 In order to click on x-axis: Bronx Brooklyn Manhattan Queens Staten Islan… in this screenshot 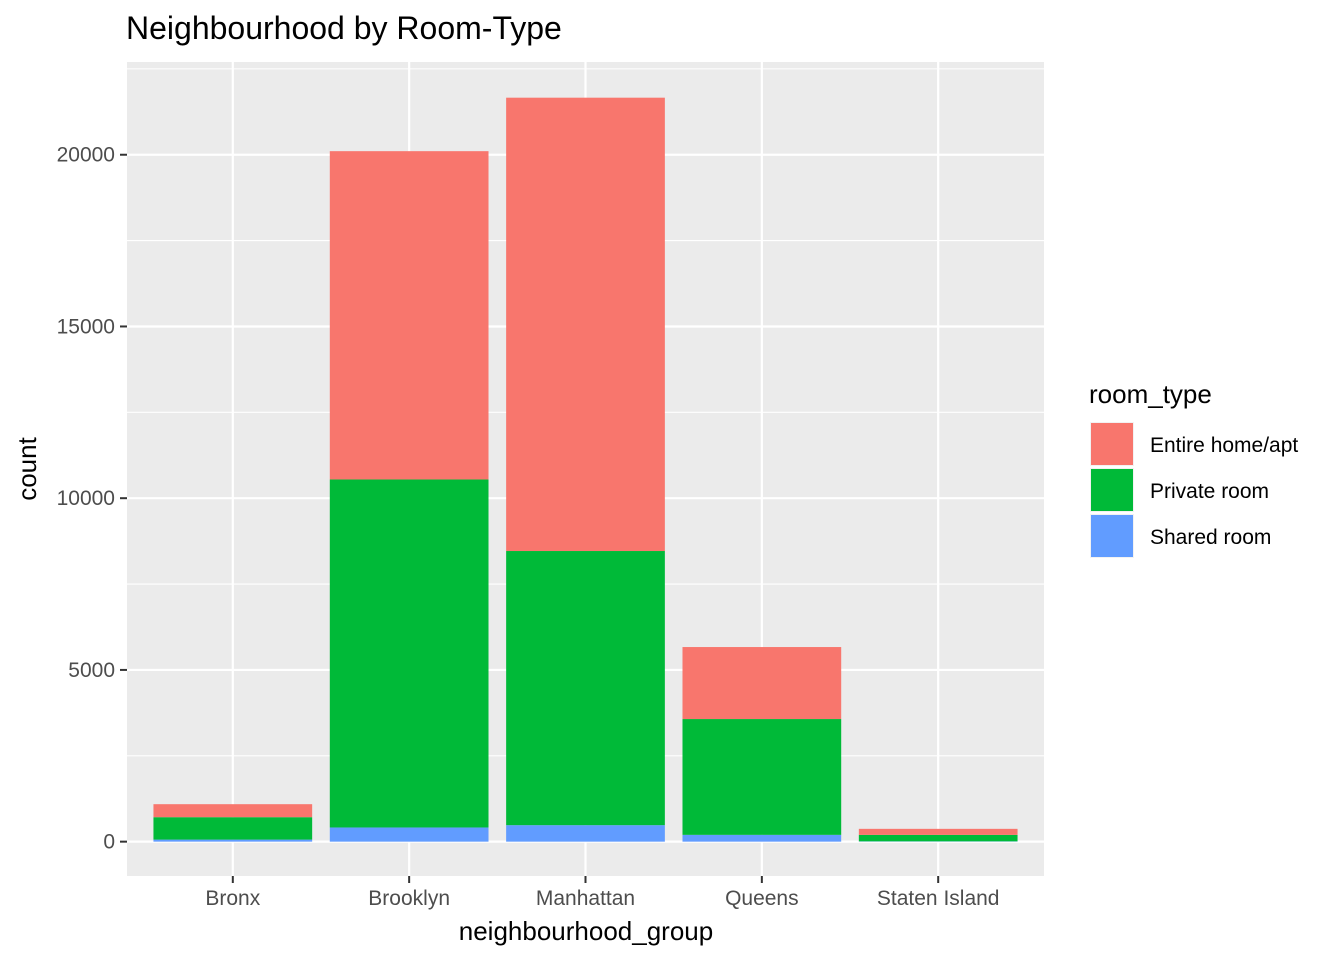, I will do `click(602, 893)`.